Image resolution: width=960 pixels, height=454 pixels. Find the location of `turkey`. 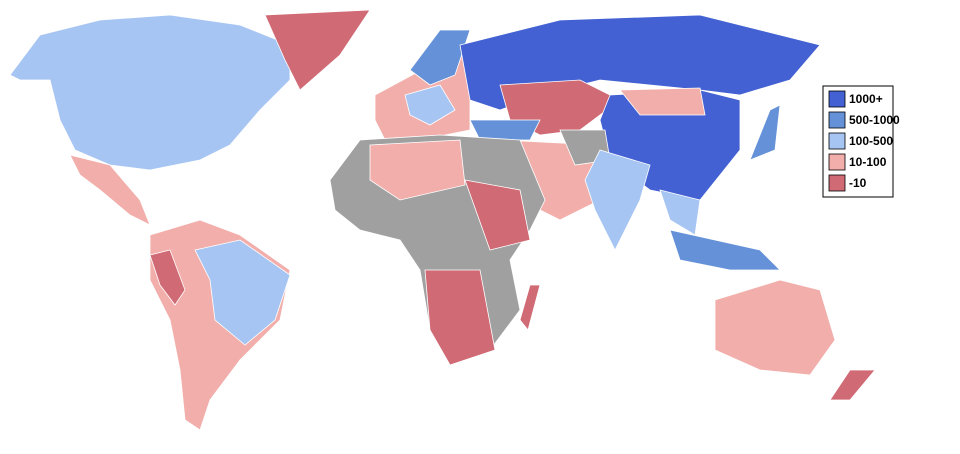

turkey is located at coordinates (505, 130).